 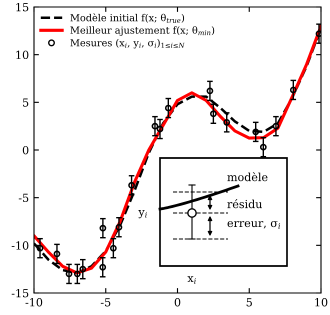 I want to click on y-tick-label: 10, so click(x=22, y=55).